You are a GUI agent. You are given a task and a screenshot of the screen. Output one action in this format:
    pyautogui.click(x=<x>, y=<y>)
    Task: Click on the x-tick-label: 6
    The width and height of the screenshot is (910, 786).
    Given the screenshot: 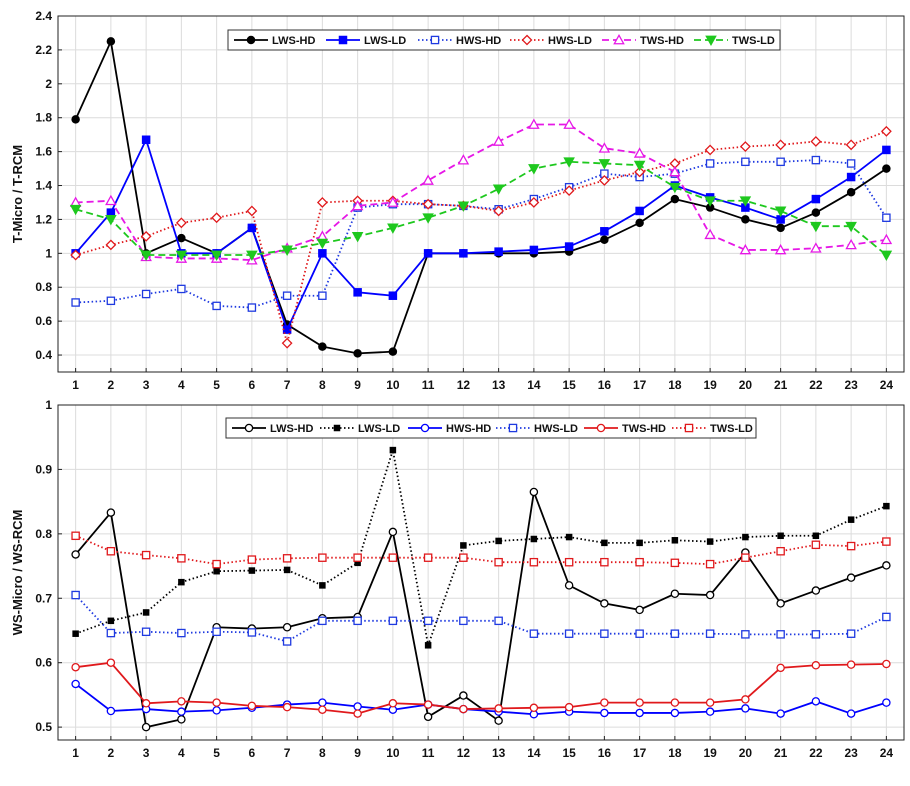 What is the action you would take?
    pyautogui.click(x=252, y=753)
    